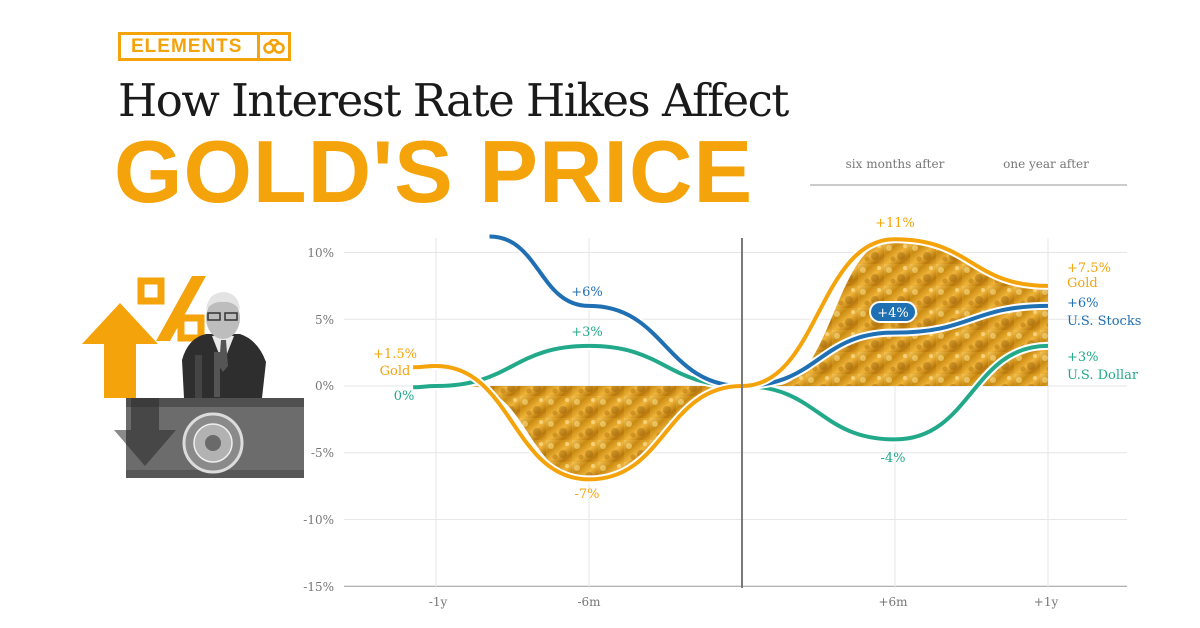 This screenshot has height=628, width=1200. I want to click on y-tick-labels: 10% 5% 0% -5% -10% -15%, so click(318, 420).